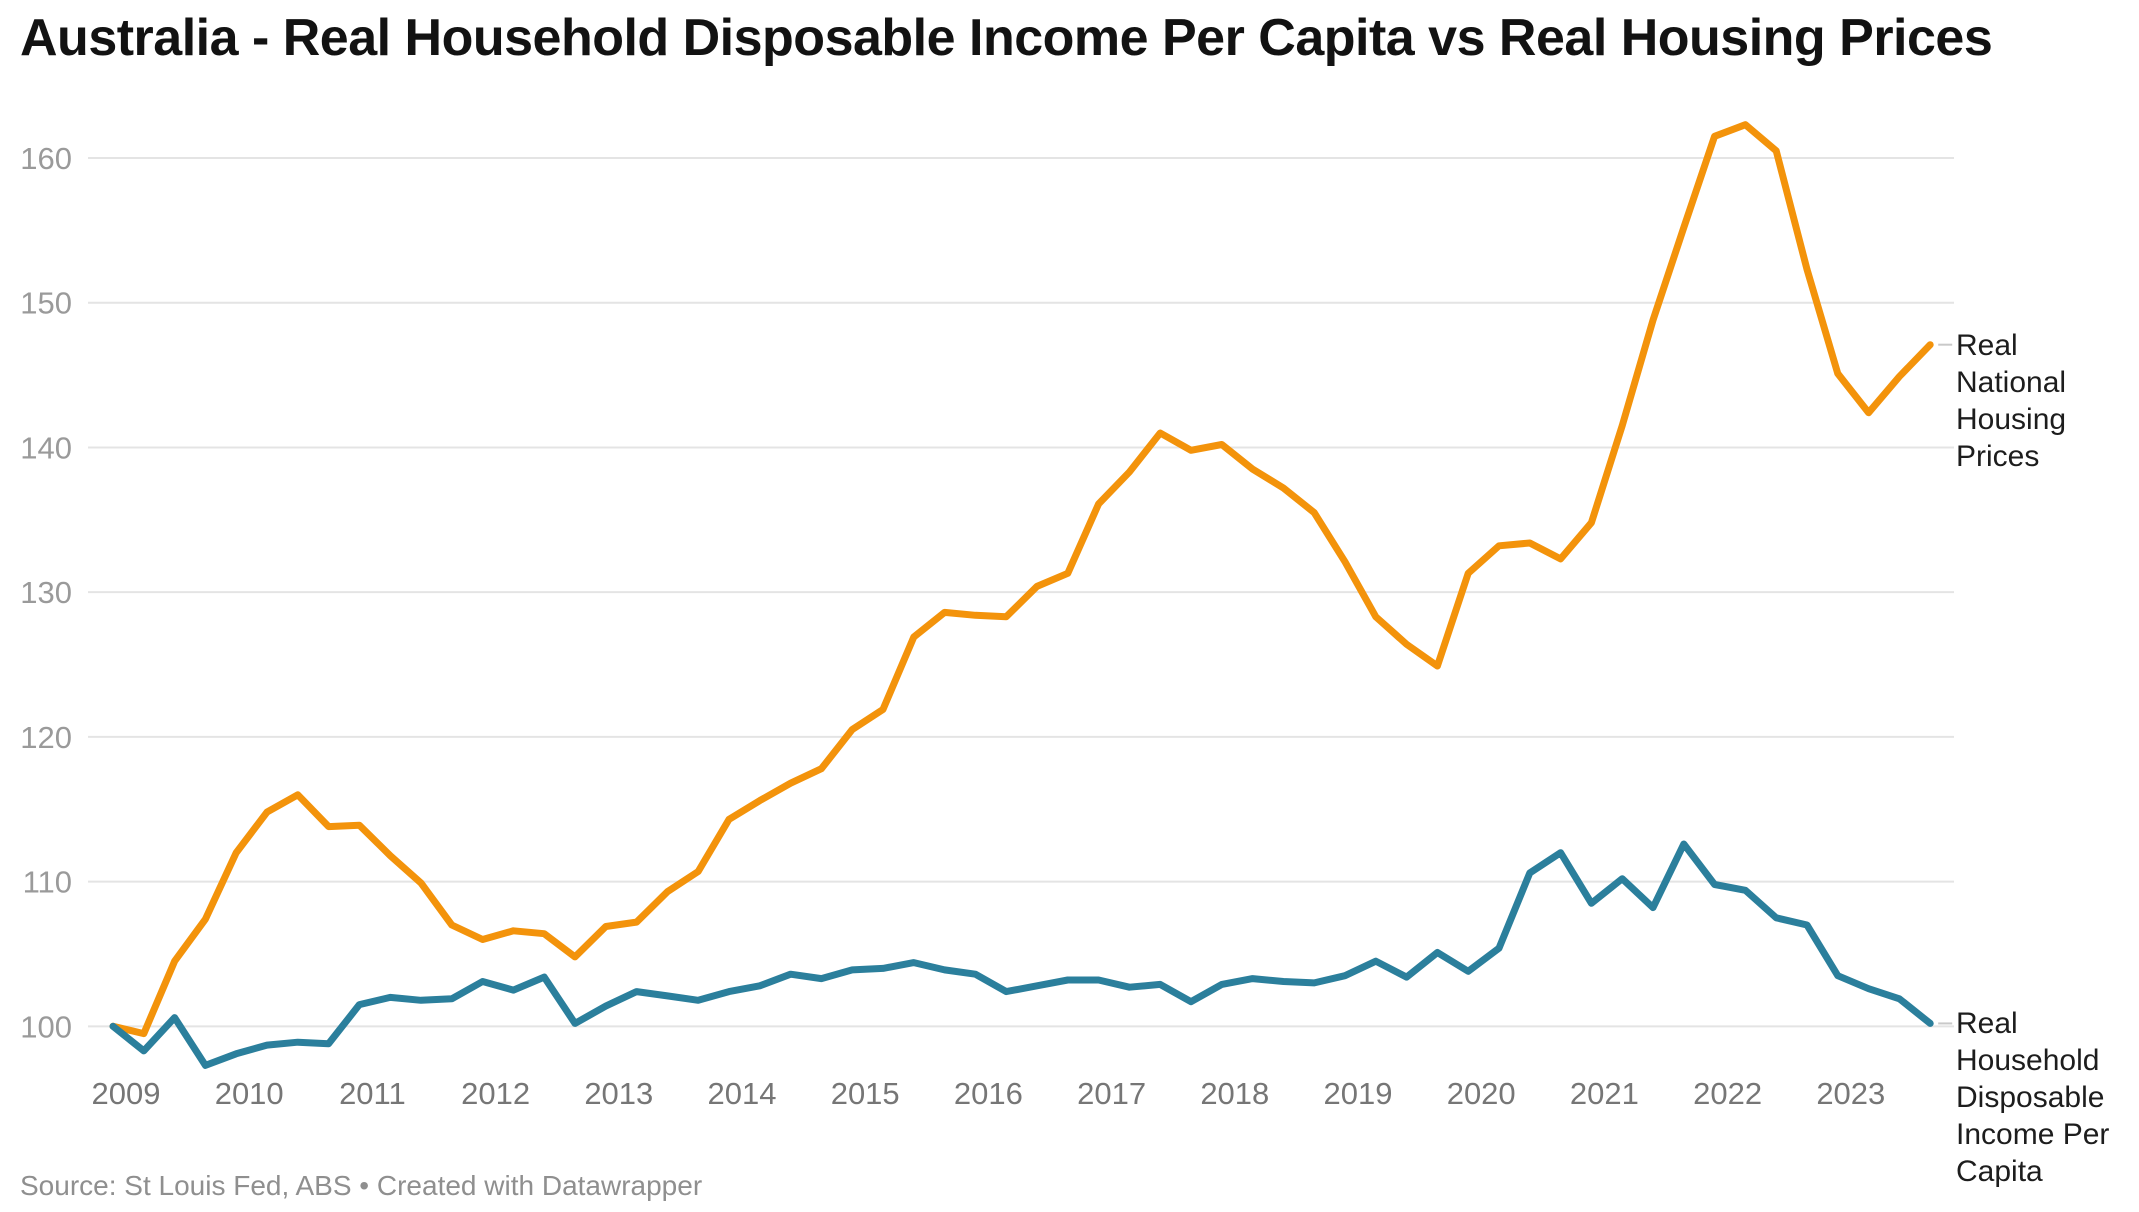 The image size is (2139, 1212). What do you see at coordinates (1481, 1093) in the screenshot?
I see `x-tick-label-2020: 2020` at bounding box center [1481, 1093].